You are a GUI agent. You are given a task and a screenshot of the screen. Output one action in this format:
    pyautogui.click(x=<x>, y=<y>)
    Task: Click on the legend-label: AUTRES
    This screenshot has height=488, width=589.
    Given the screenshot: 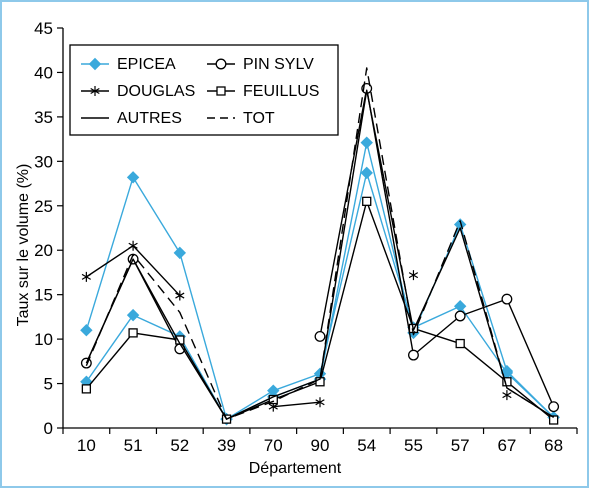 What is the action you would take?
    pyautogui.click(x=149, y=118)
    